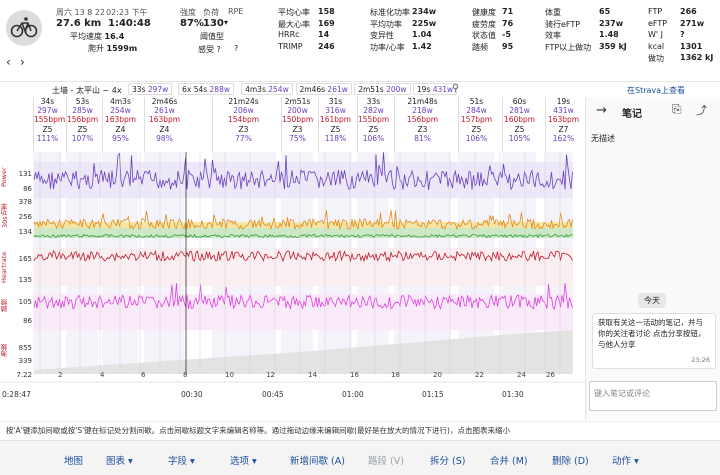  What do you see at coordinates (226, 22) in the screenshot?
I see `rpe-dropdown: ▾` at bounding box center [226, 22].